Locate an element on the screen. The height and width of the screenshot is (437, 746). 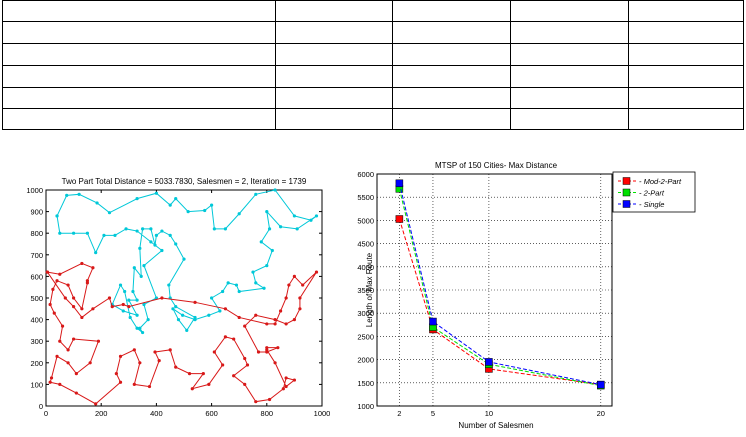
y-tick-label: 5000 is located at coordinates (365, 220).